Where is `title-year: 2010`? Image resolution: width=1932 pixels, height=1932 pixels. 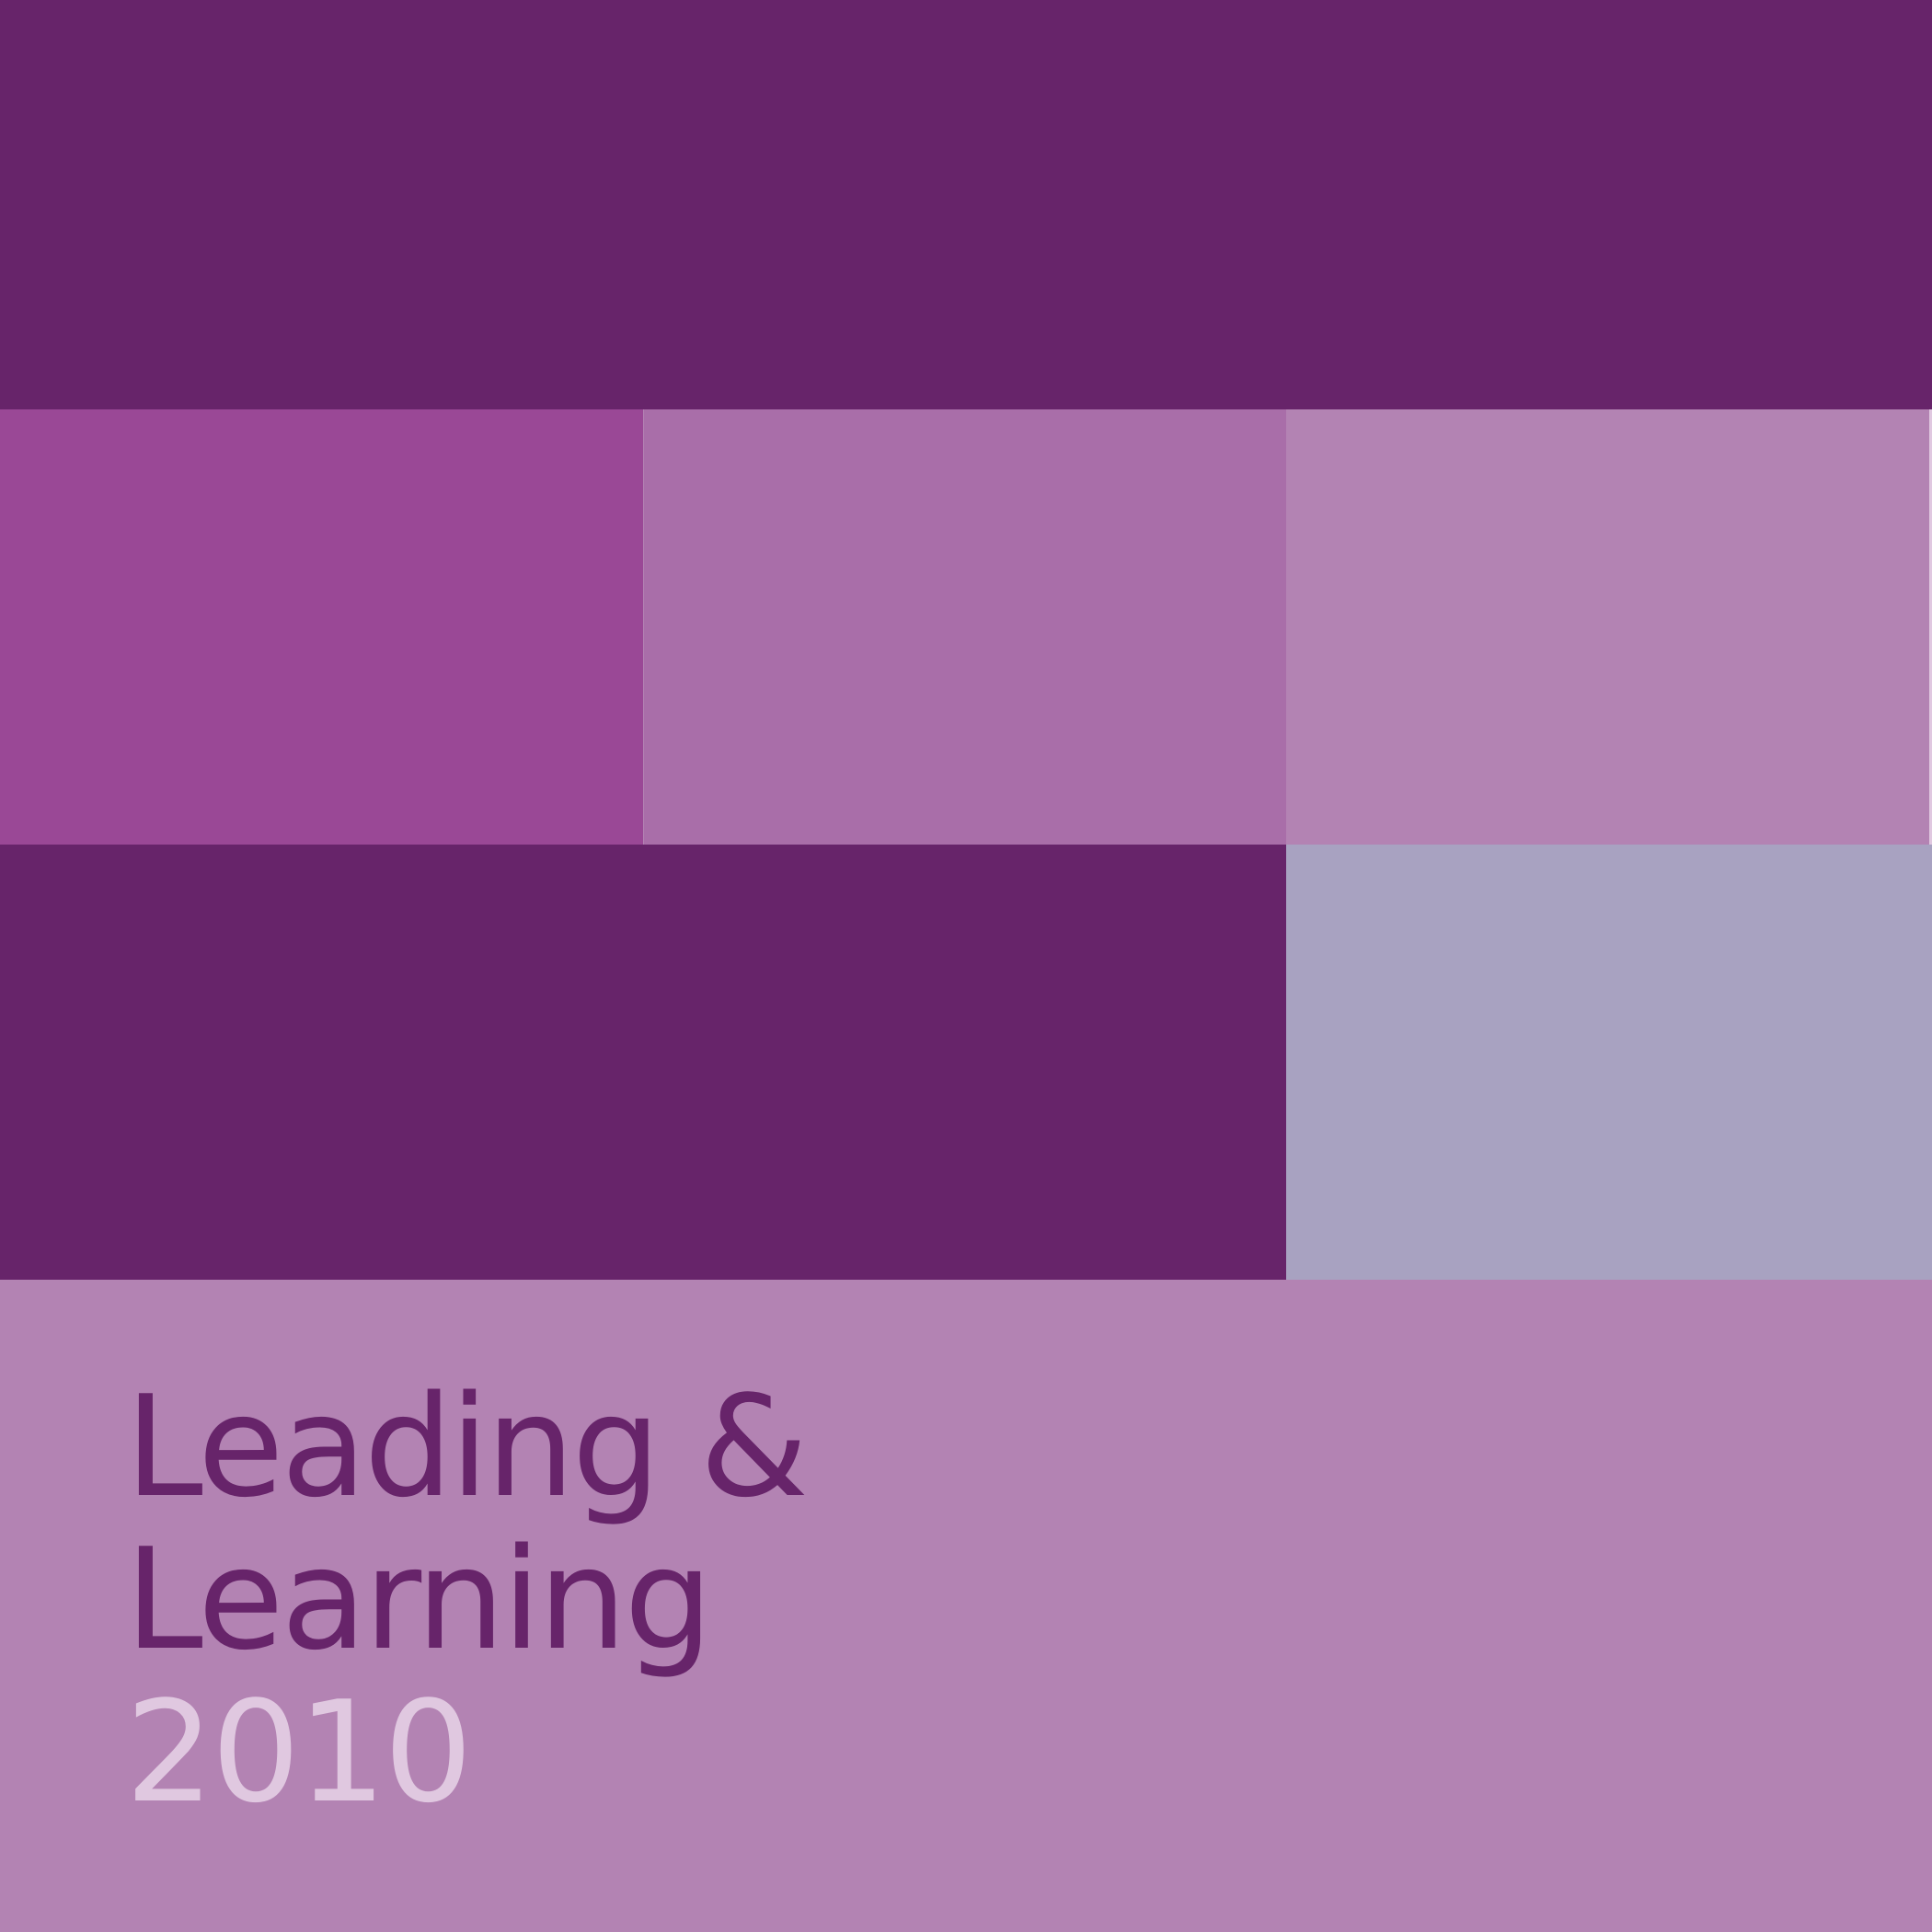
title-year: 2010 is located at coordinates (299, 1752).